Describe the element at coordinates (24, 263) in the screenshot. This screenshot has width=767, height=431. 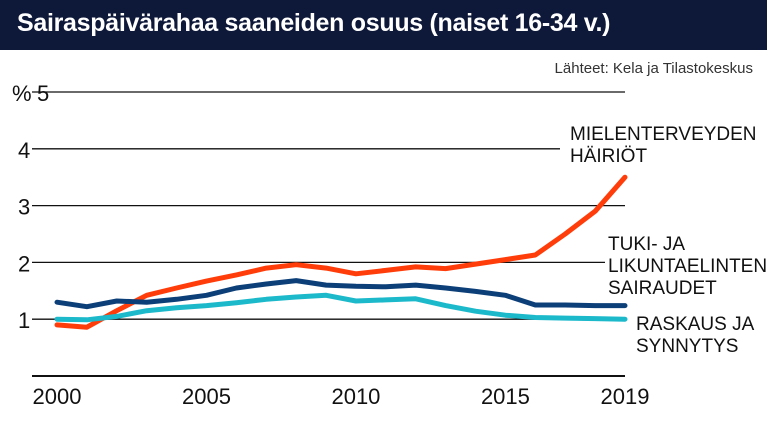
I see `y-tick-label: 2` at that location.